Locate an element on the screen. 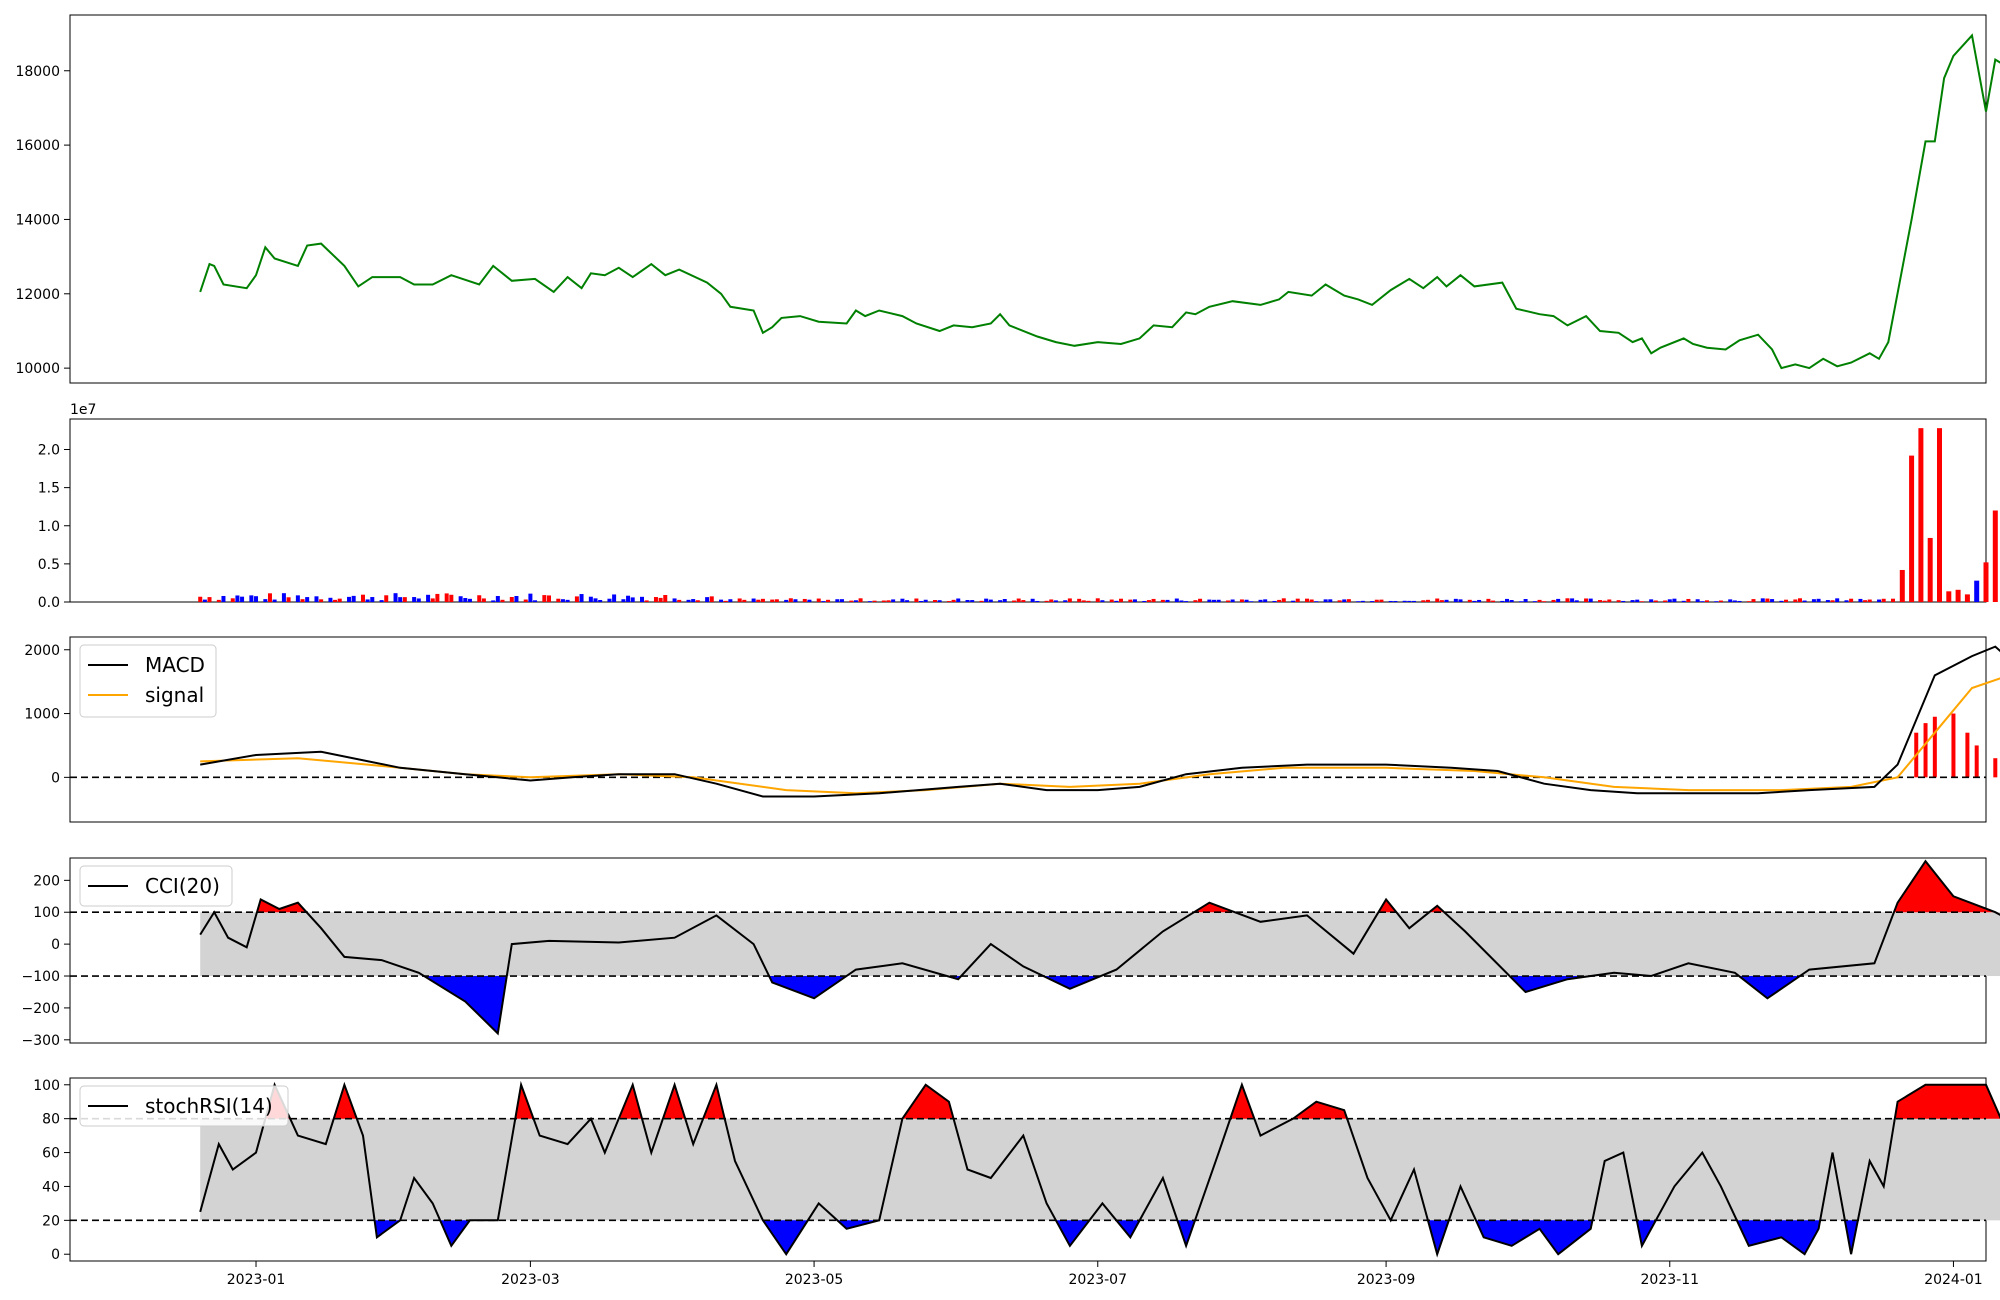  y-tick-label: 60 is located at coordinates (51, 1154).